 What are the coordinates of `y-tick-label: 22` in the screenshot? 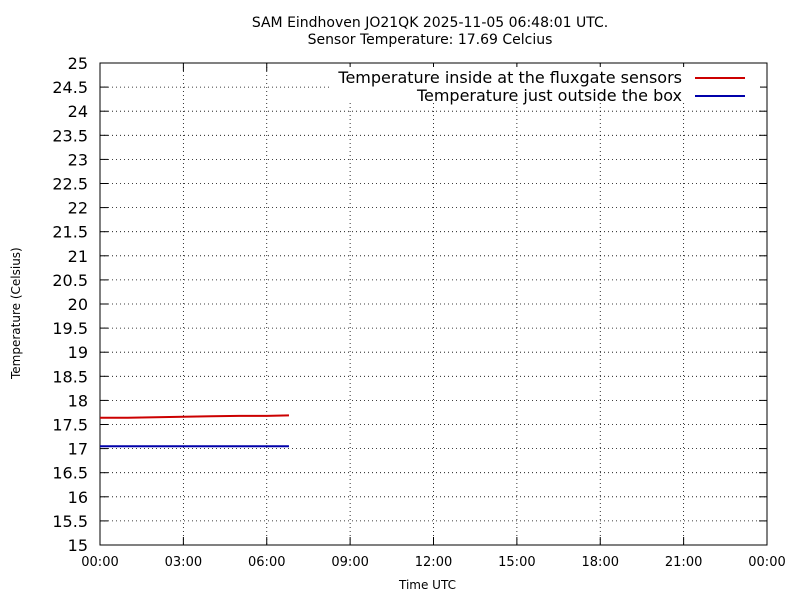 It's located at (78, 208).